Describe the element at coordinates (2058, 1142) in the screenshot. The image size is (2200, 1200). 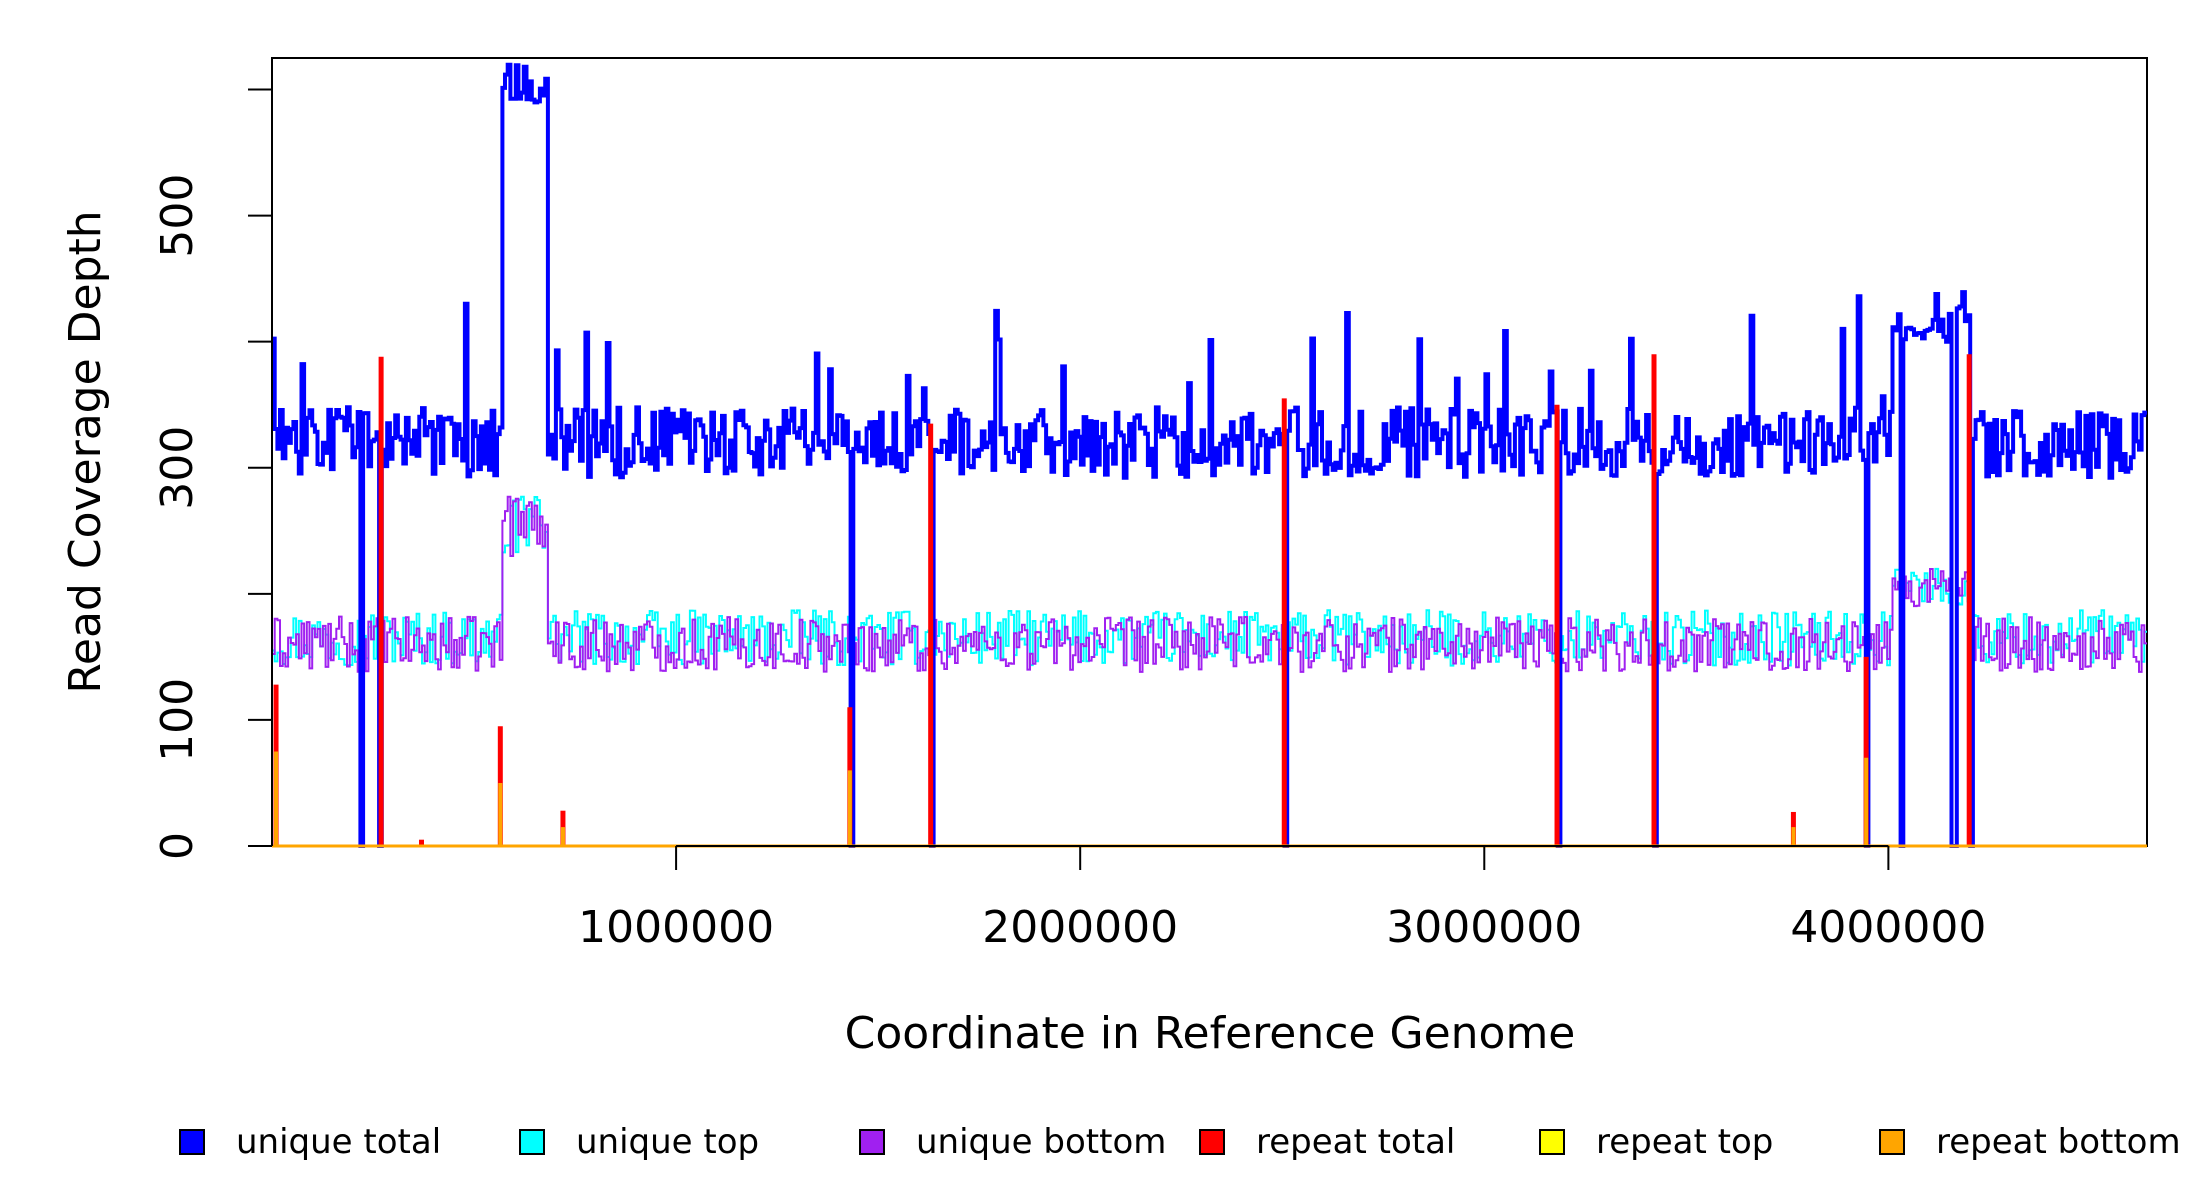
I see `legend-label: repeat bottom` at that location.